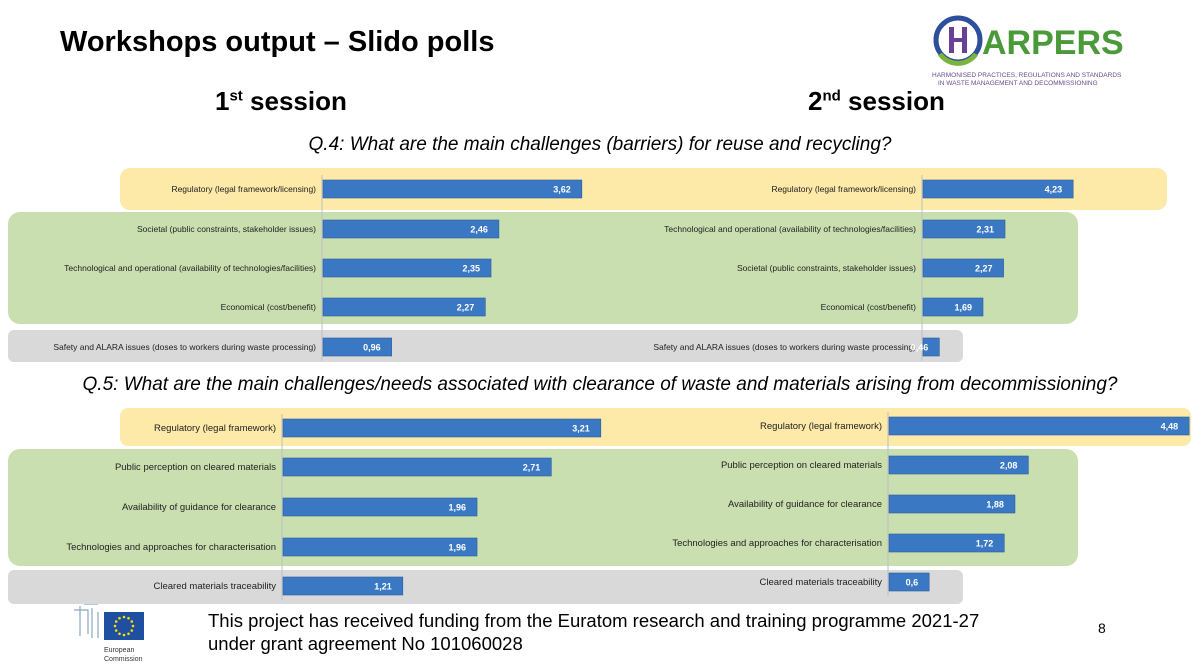 The image size is (1200, 671). I want to click on value-label: 0,6, so click(912, 583).